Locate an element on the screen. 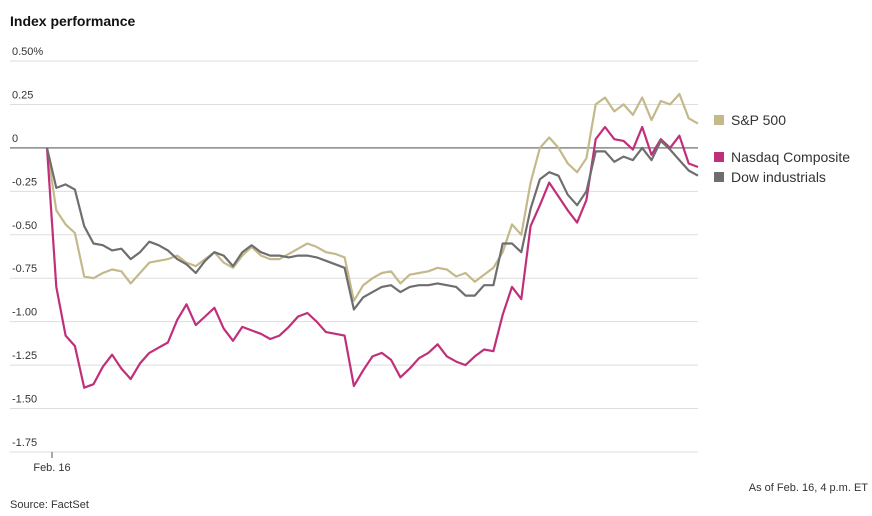 Image resolution: width=872 pixels, height=516 pixels. y-tick-label: -0.75 is located at coordinates (24, 269).